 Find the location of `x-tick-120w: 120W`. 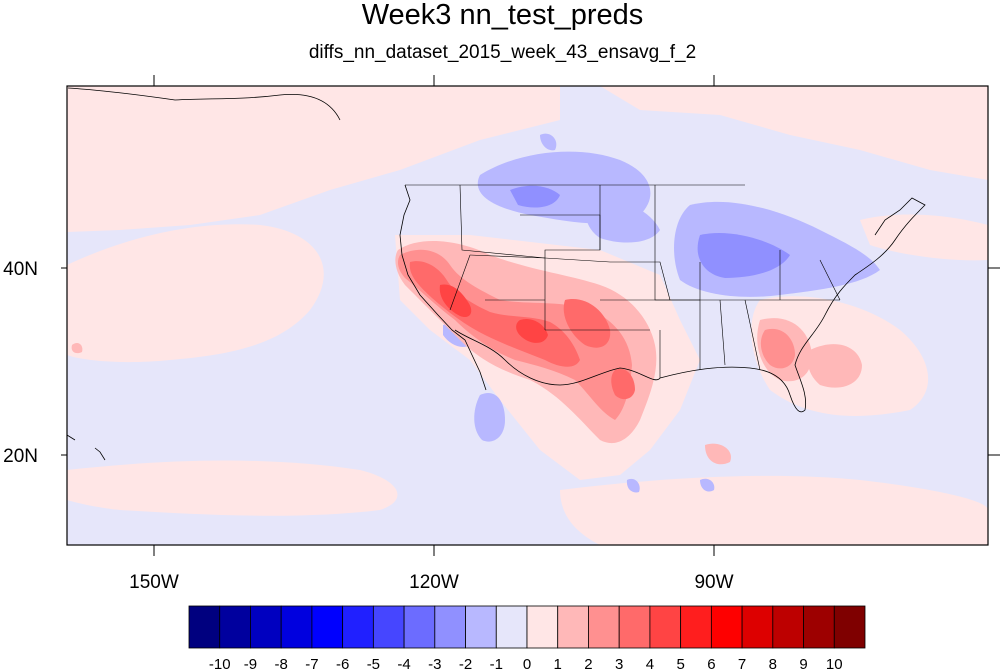

x-tick-120w: 120W is located at coordinates (434, 582).